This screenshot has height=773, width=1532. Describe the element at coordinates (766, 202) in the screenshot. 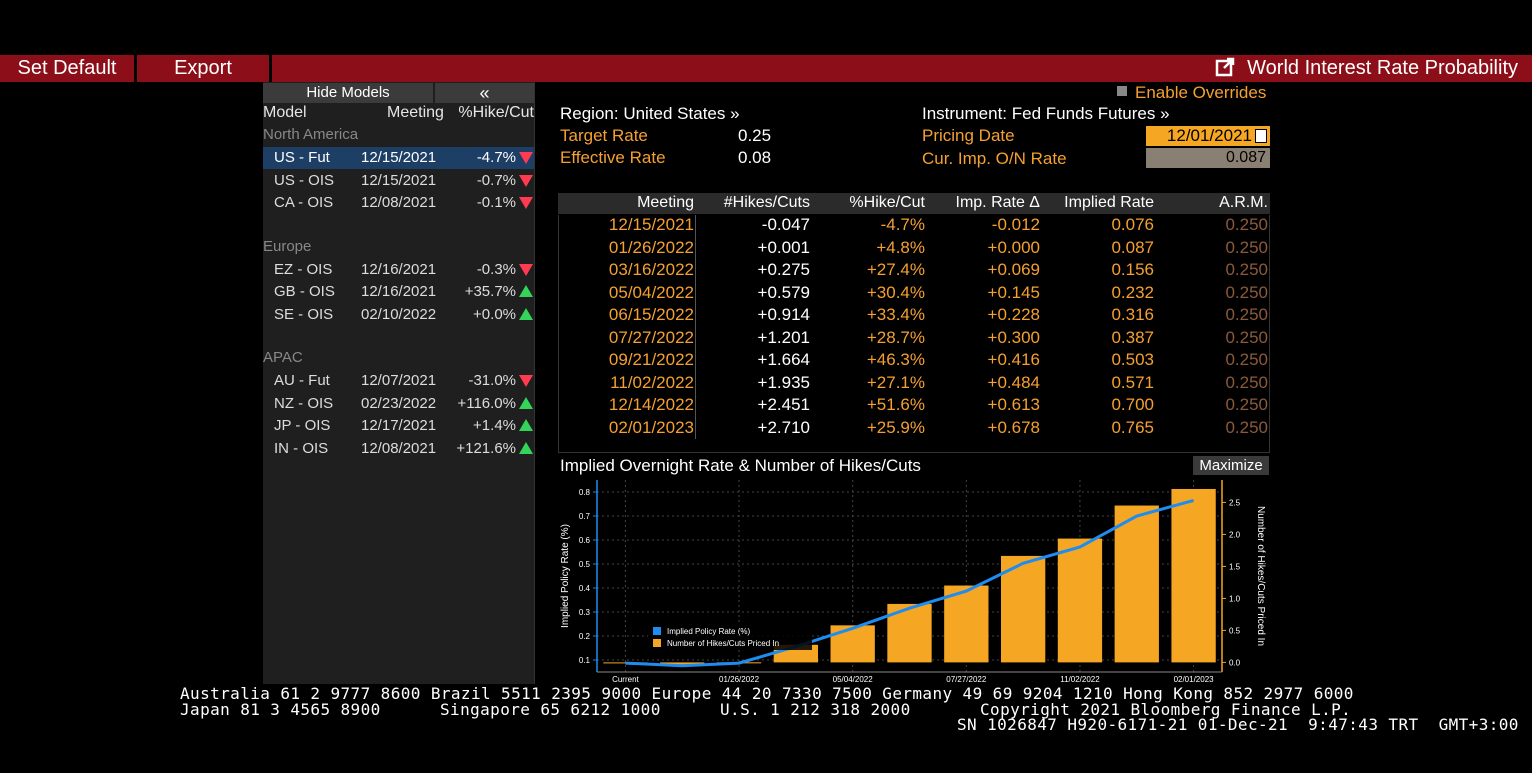

I see `table-column-header: #Hikes/Cuts` at that location.